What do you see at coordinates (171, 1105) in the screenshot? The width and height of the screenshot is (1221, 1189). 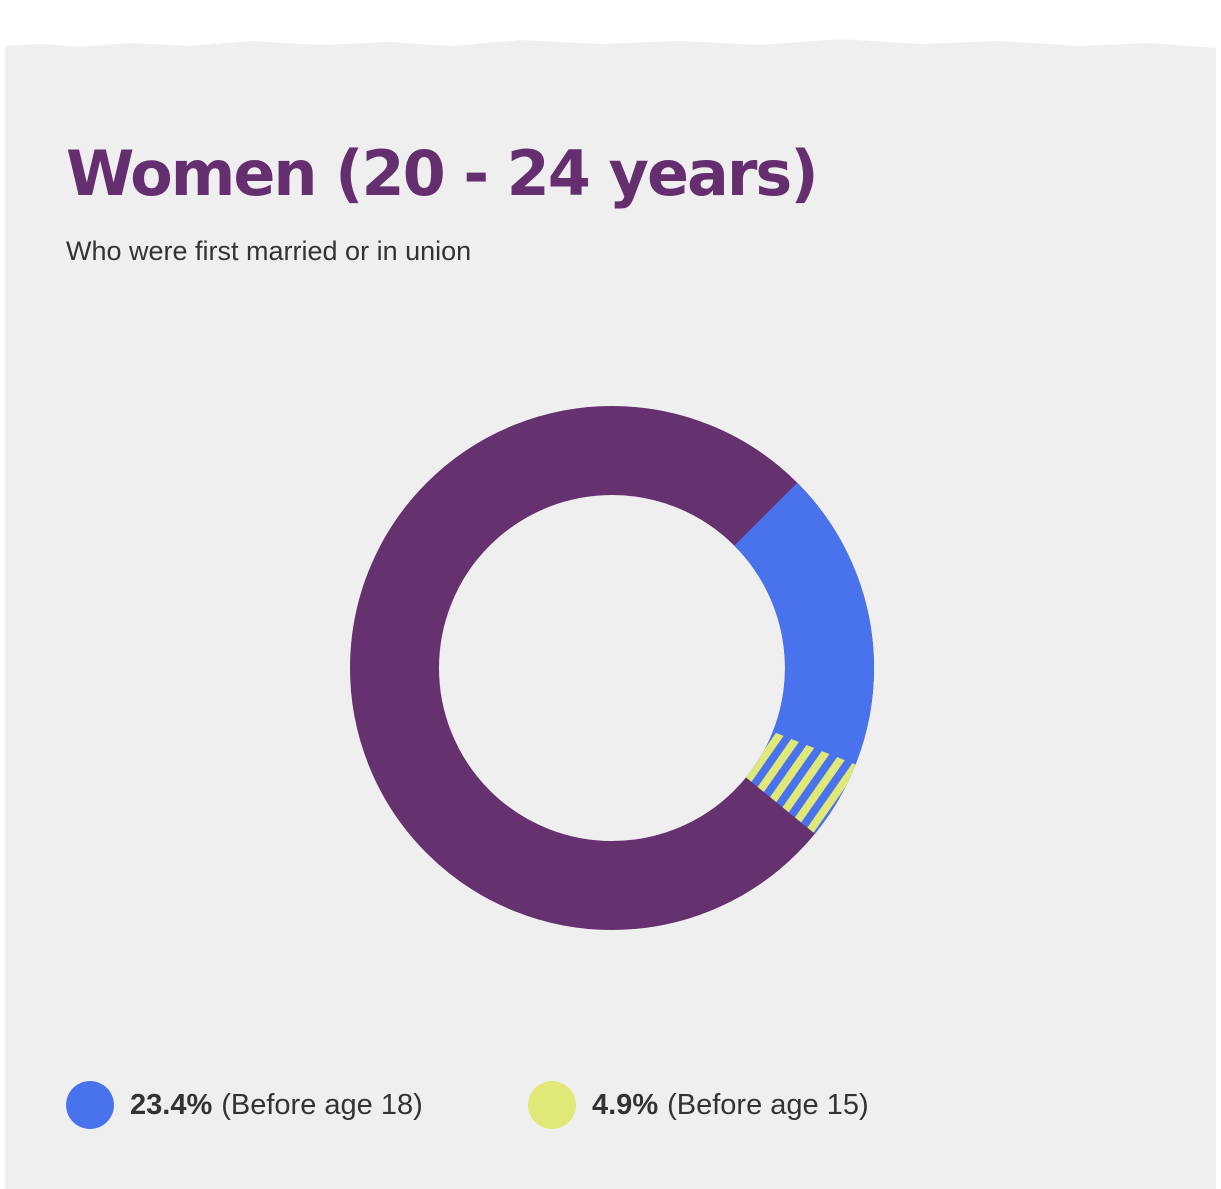 I see `legend-value: 23.4%` at bounding box center [171, 1105].